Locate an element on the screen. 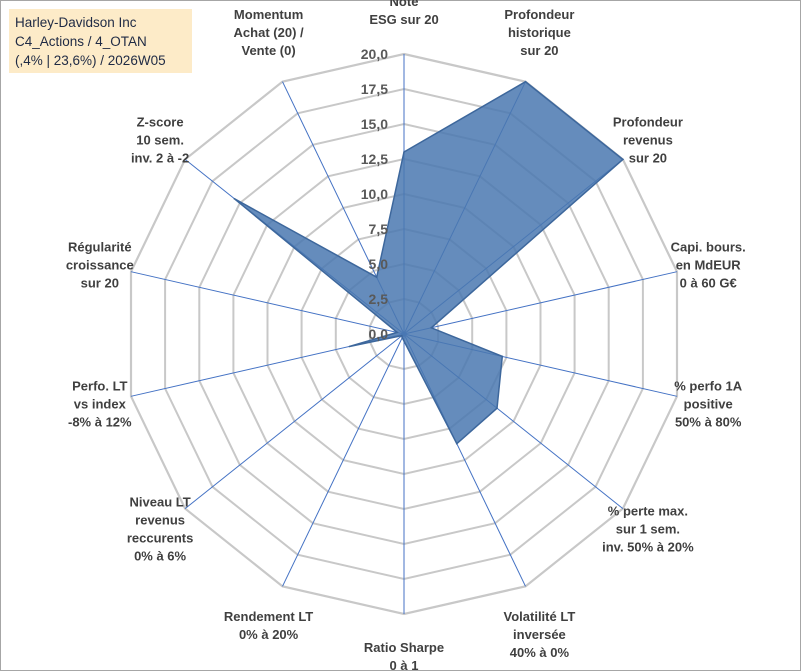 The image size is (801, 671). tick-label-7: 17,5 is located at coordinates (374, 89).